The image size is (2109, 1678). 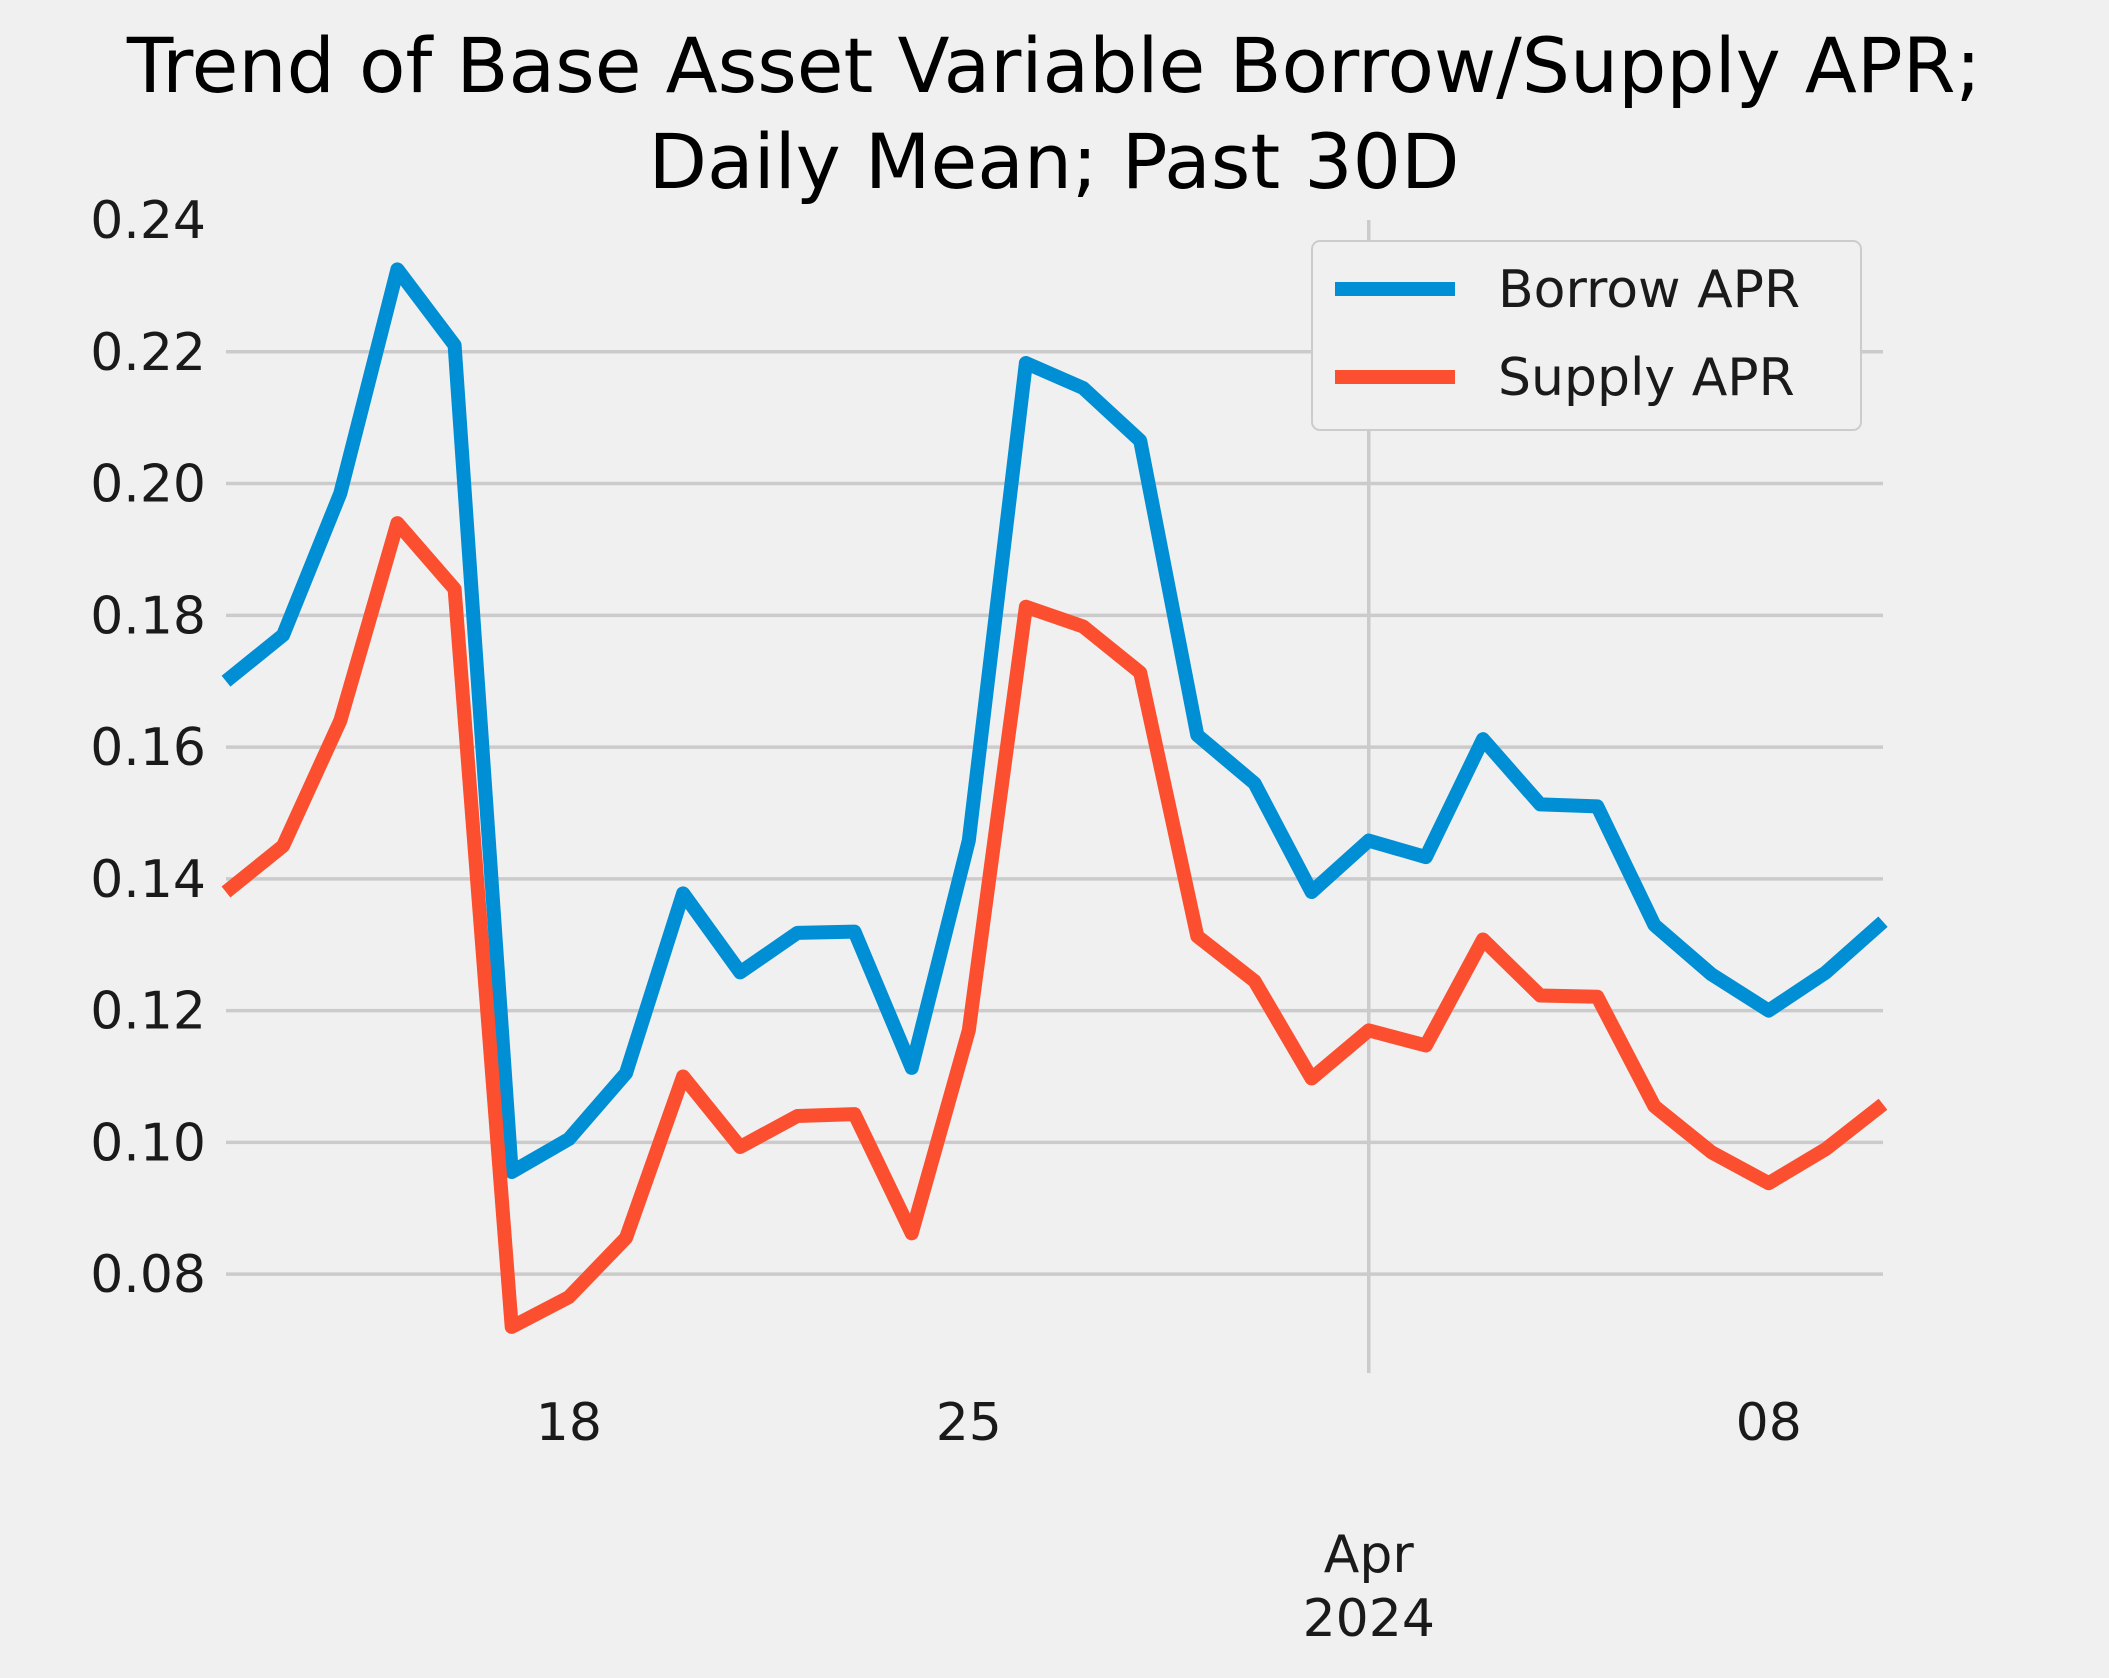 What do you see at coordinates (1646, 378) in the screenshot?
I see `legend-label-supply-apr: Supply APR` at bounding box center [1646, 378].